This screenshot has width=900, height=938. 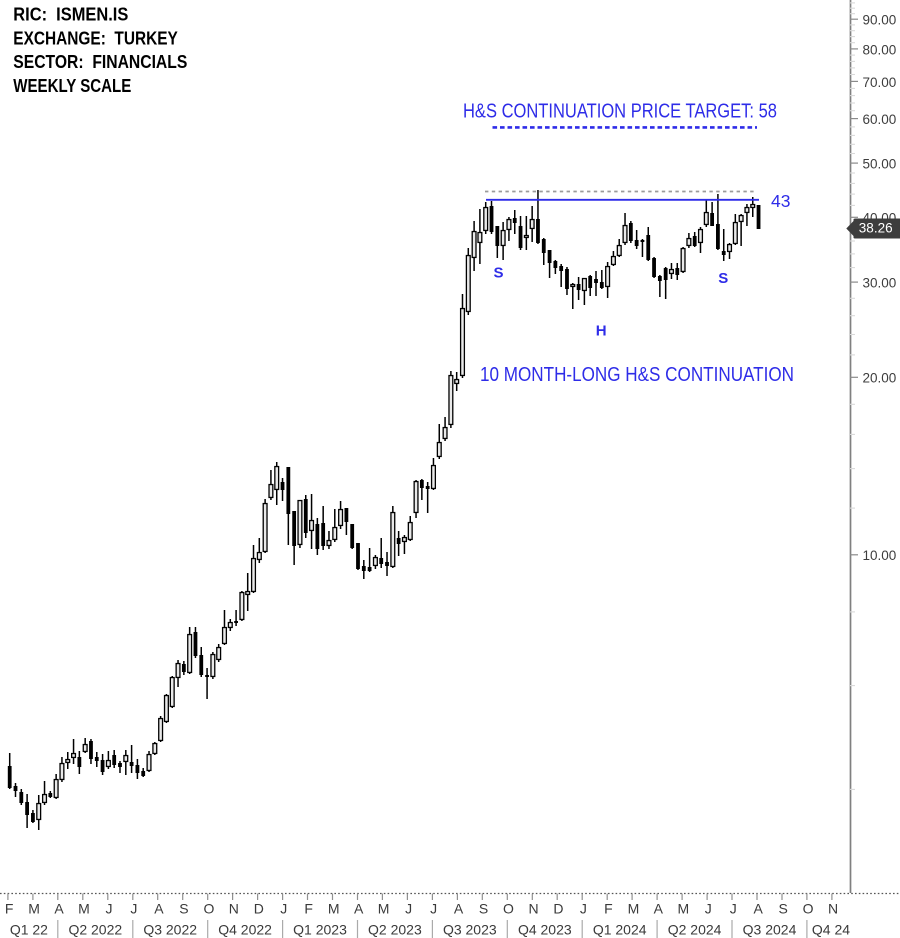 I want to click on svg-text:H&S CONTINUATION PRICE TARGET:: H&S CONTINUATION PRICE TARGET: 58, so click(x=620, y=111).